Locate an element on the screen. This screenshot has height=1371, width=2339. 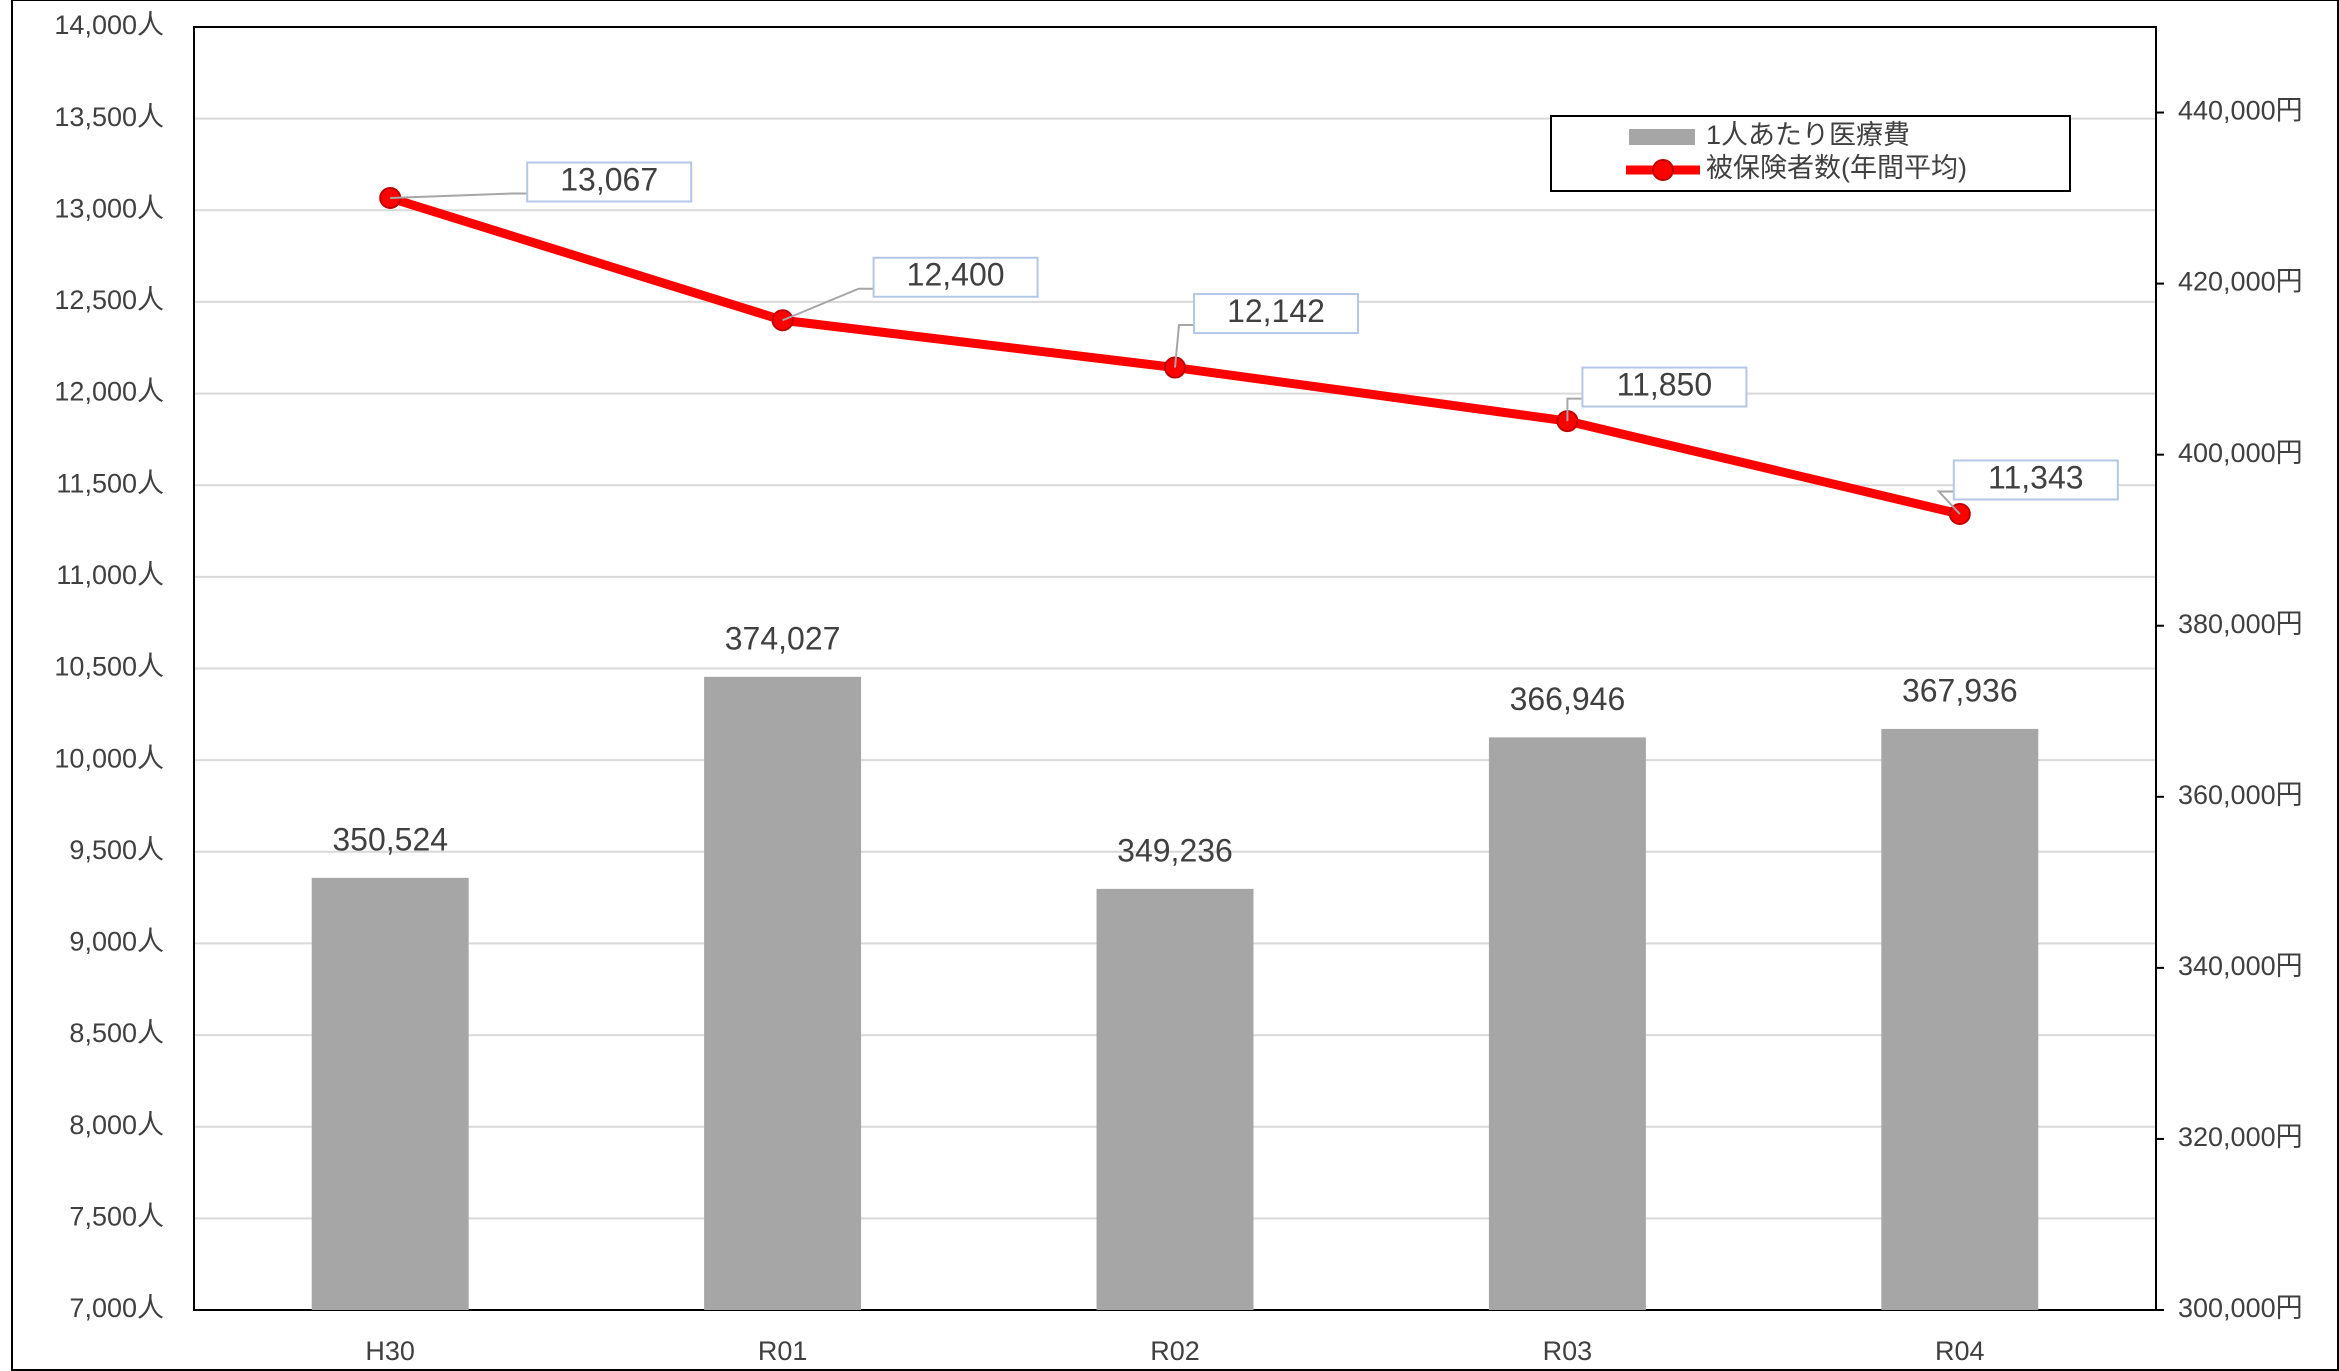
line-label: 13,067 is located at coordinates (609, 179).